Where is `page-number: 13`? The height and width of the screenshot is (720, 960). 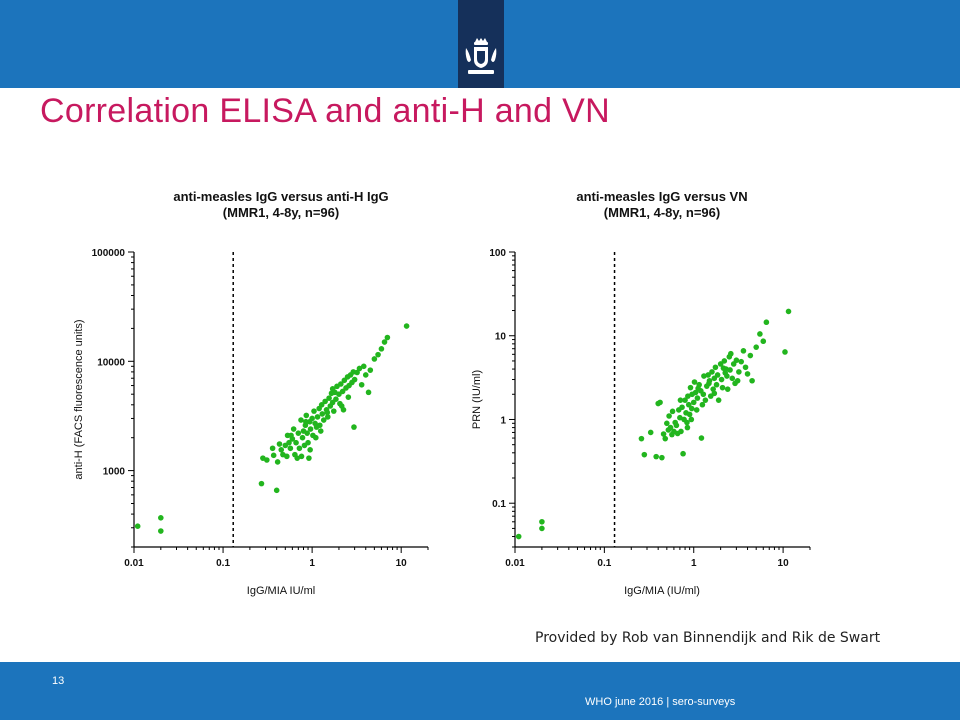 page-number: 13 is located at coordinates (58, 681).